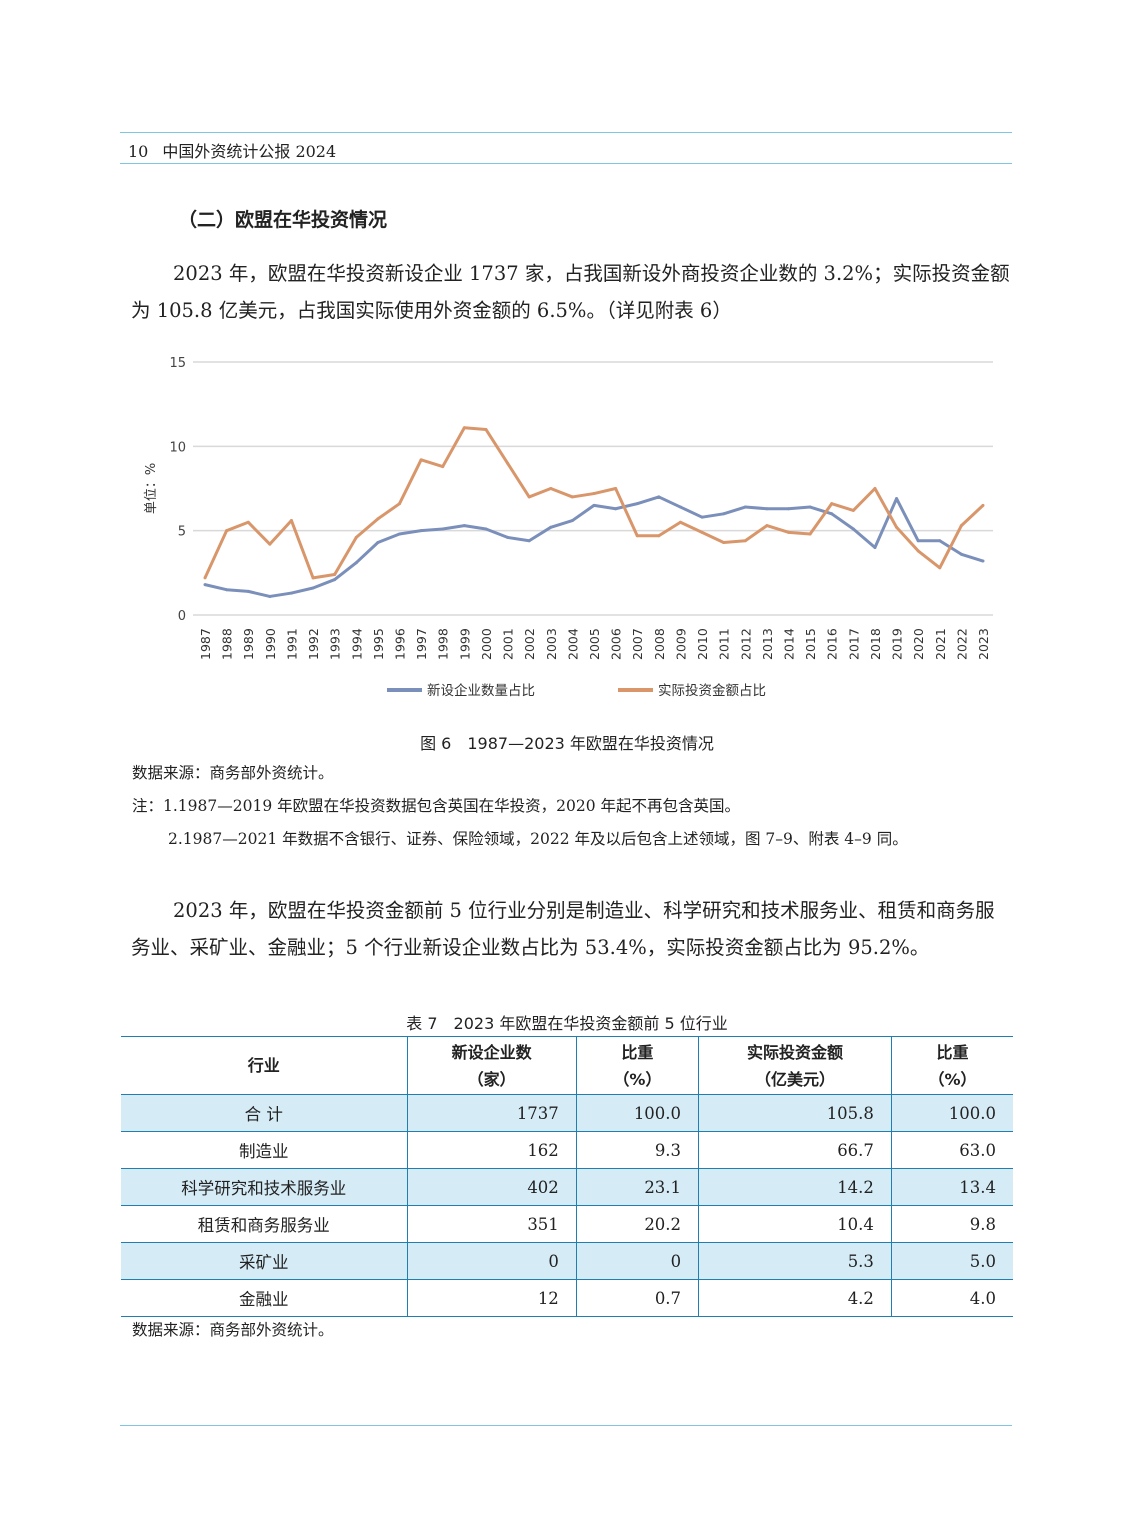 This screenshot has width=1134, height=1528. What do you see at coordinates (951, 1261) in the screenshot?
I see `table-cell: 5.0` at bounding box center [951, 1261].